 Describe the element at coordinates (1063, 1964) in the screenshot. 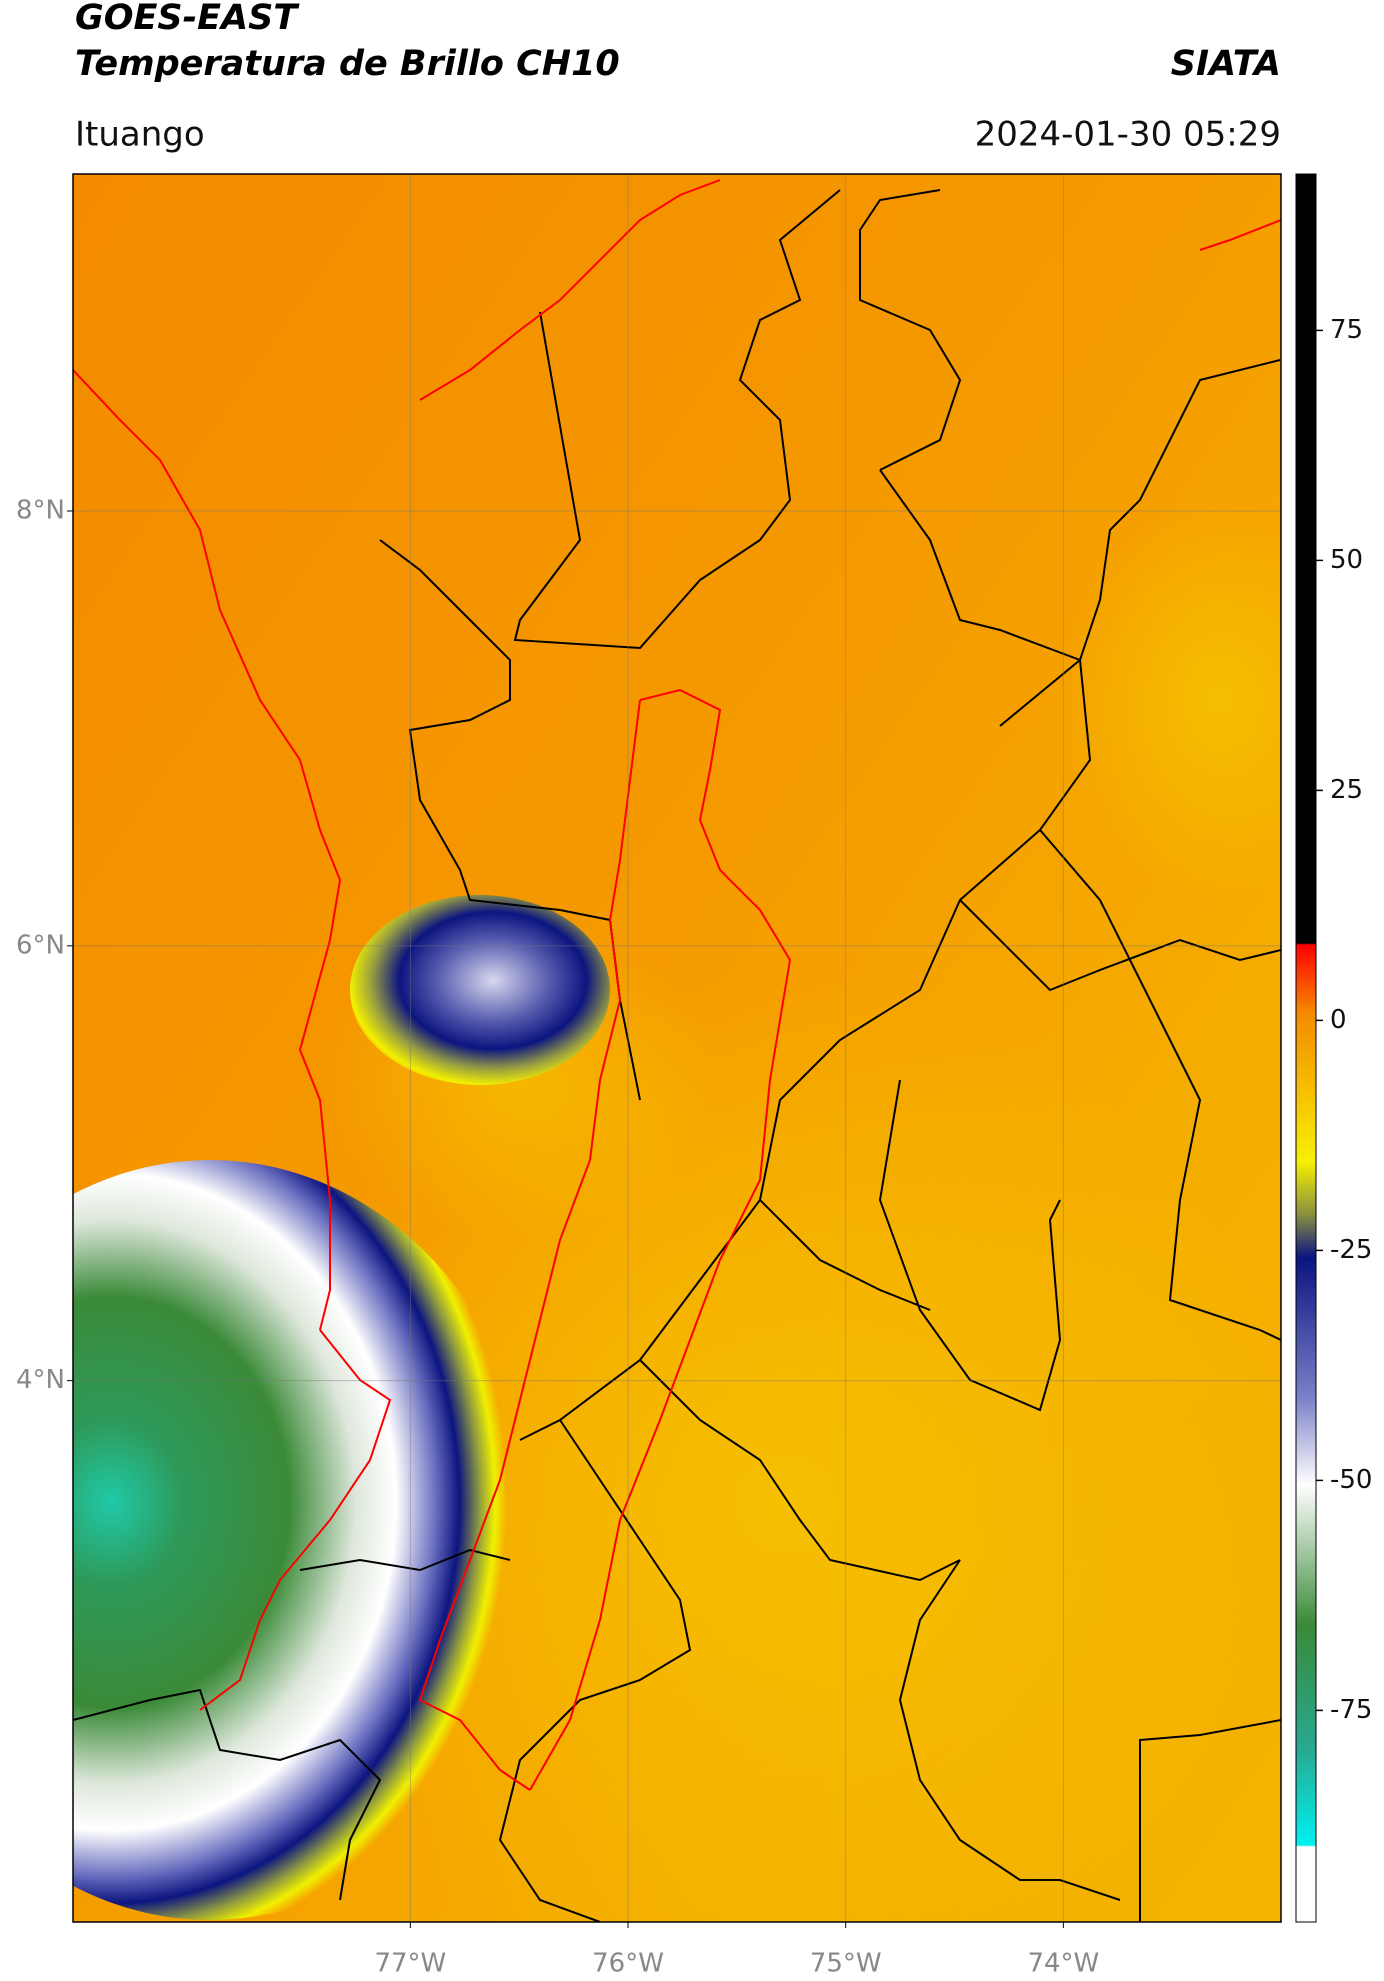

I see `lon-label: 74°W` at that location.